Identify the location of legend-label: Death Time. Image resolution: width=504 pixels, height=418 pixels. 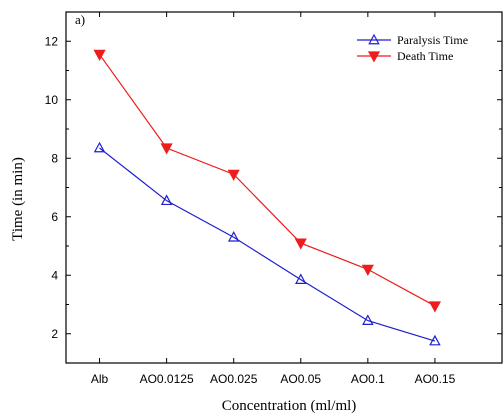
(425, 56).